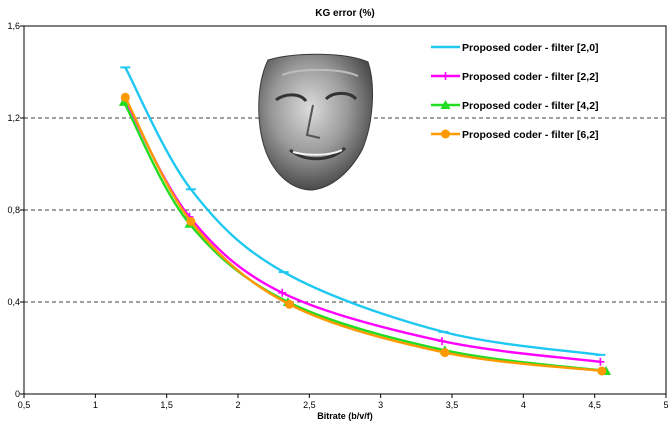 The image size is (672, 423). What do you see at coordinates (380, 405) in the screenshot?
I see `x-tick-label: 3` at bounding box center [380, 405].